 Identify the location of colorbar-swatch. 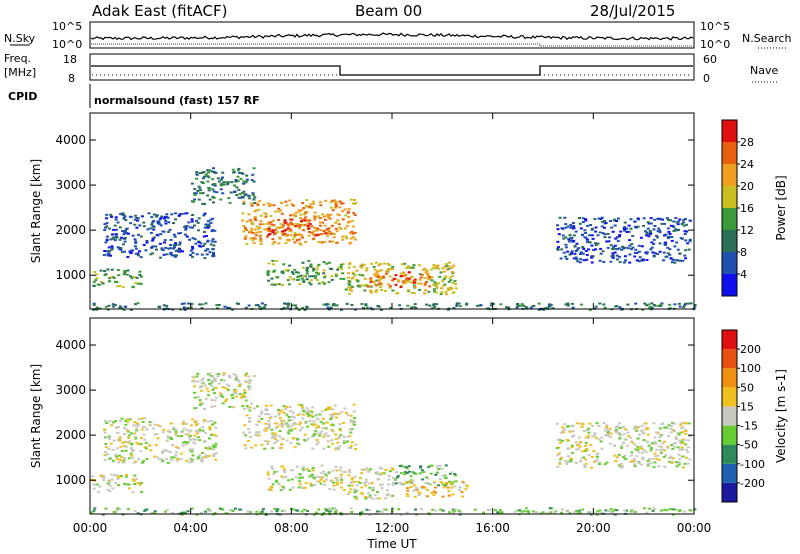
(729, 454).